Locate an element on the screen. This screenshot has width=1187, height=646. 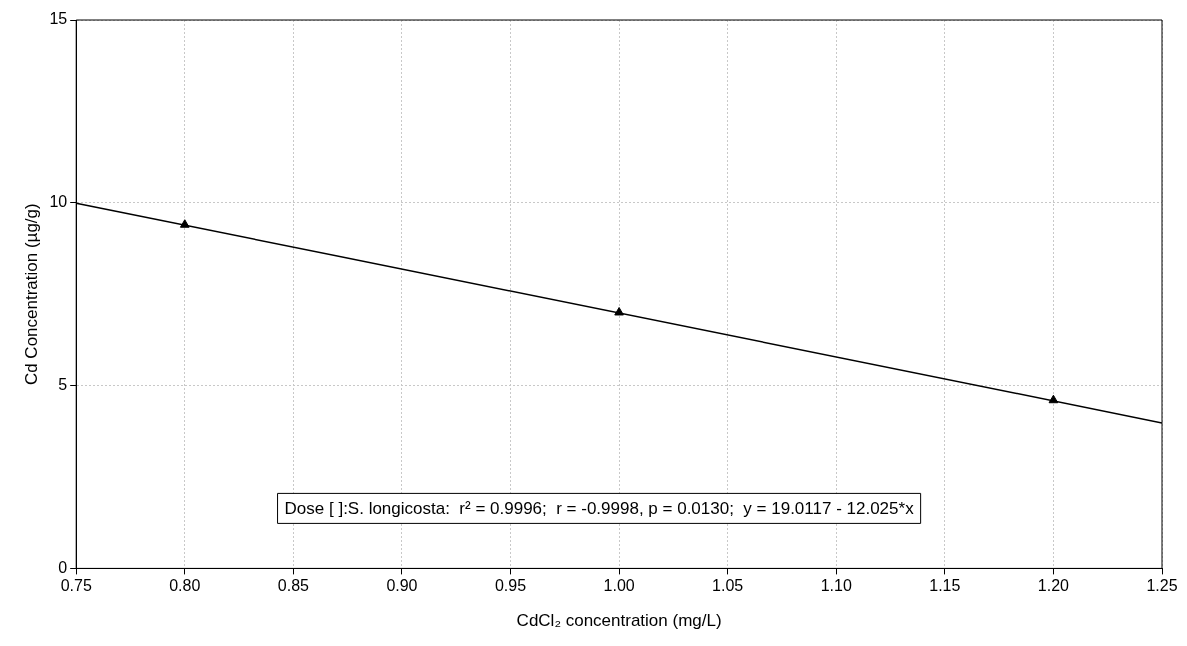
x-axis-title: CdCl₂ concentration (mg/L) is located at coordinates (619, 621).